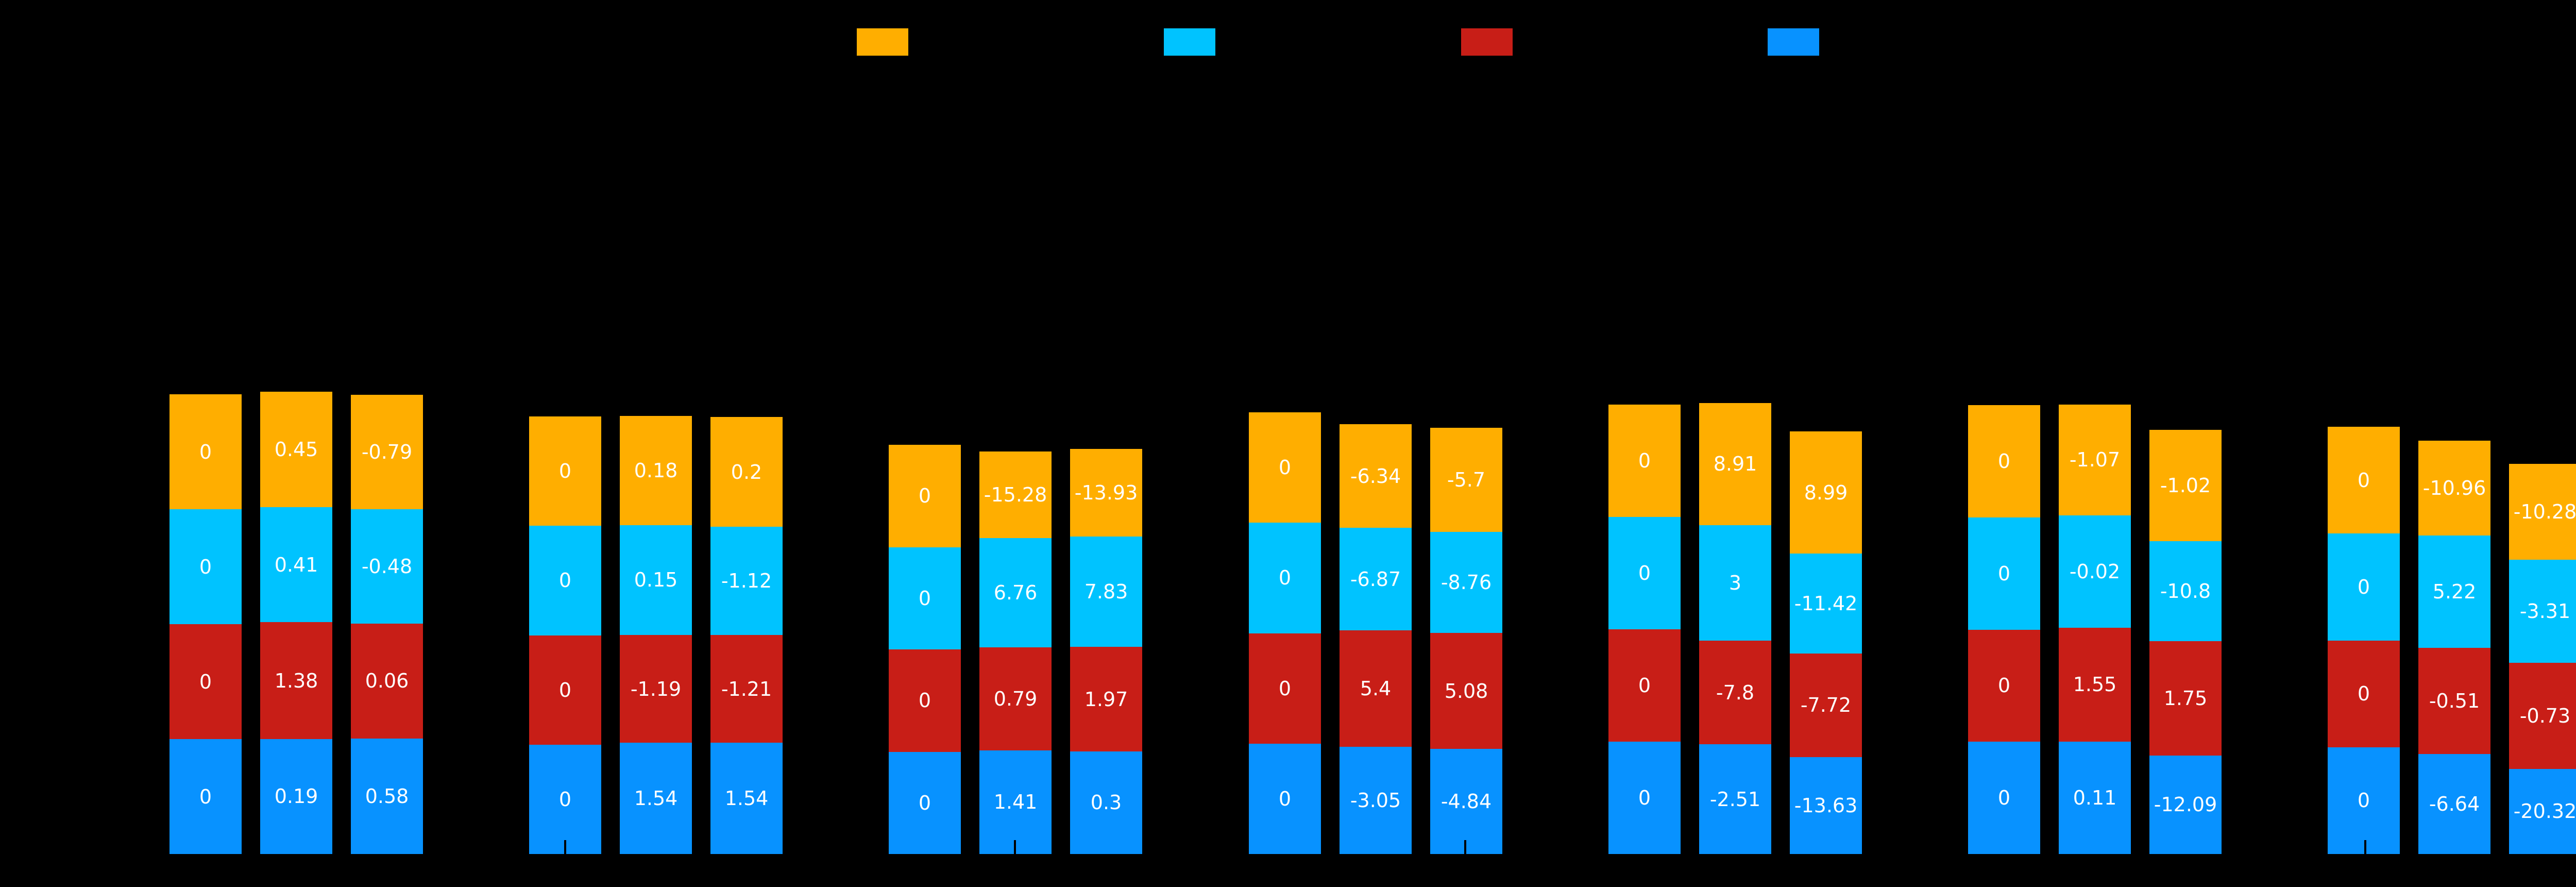  I want to click on bar-segment-red: 1.75, so click(2185, 698).